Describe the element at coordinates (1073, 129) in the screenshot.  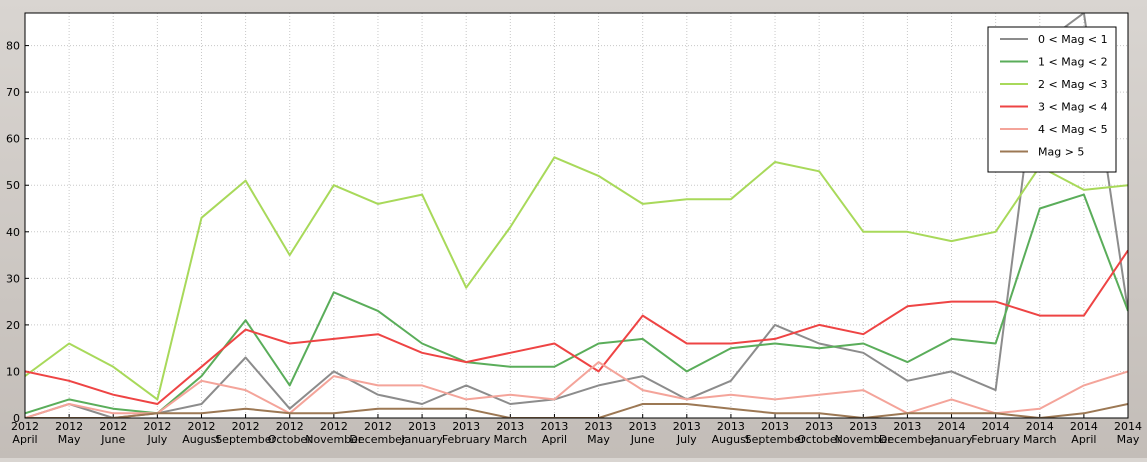
I see `legend-label: 4 < Mag < 5` at that location.